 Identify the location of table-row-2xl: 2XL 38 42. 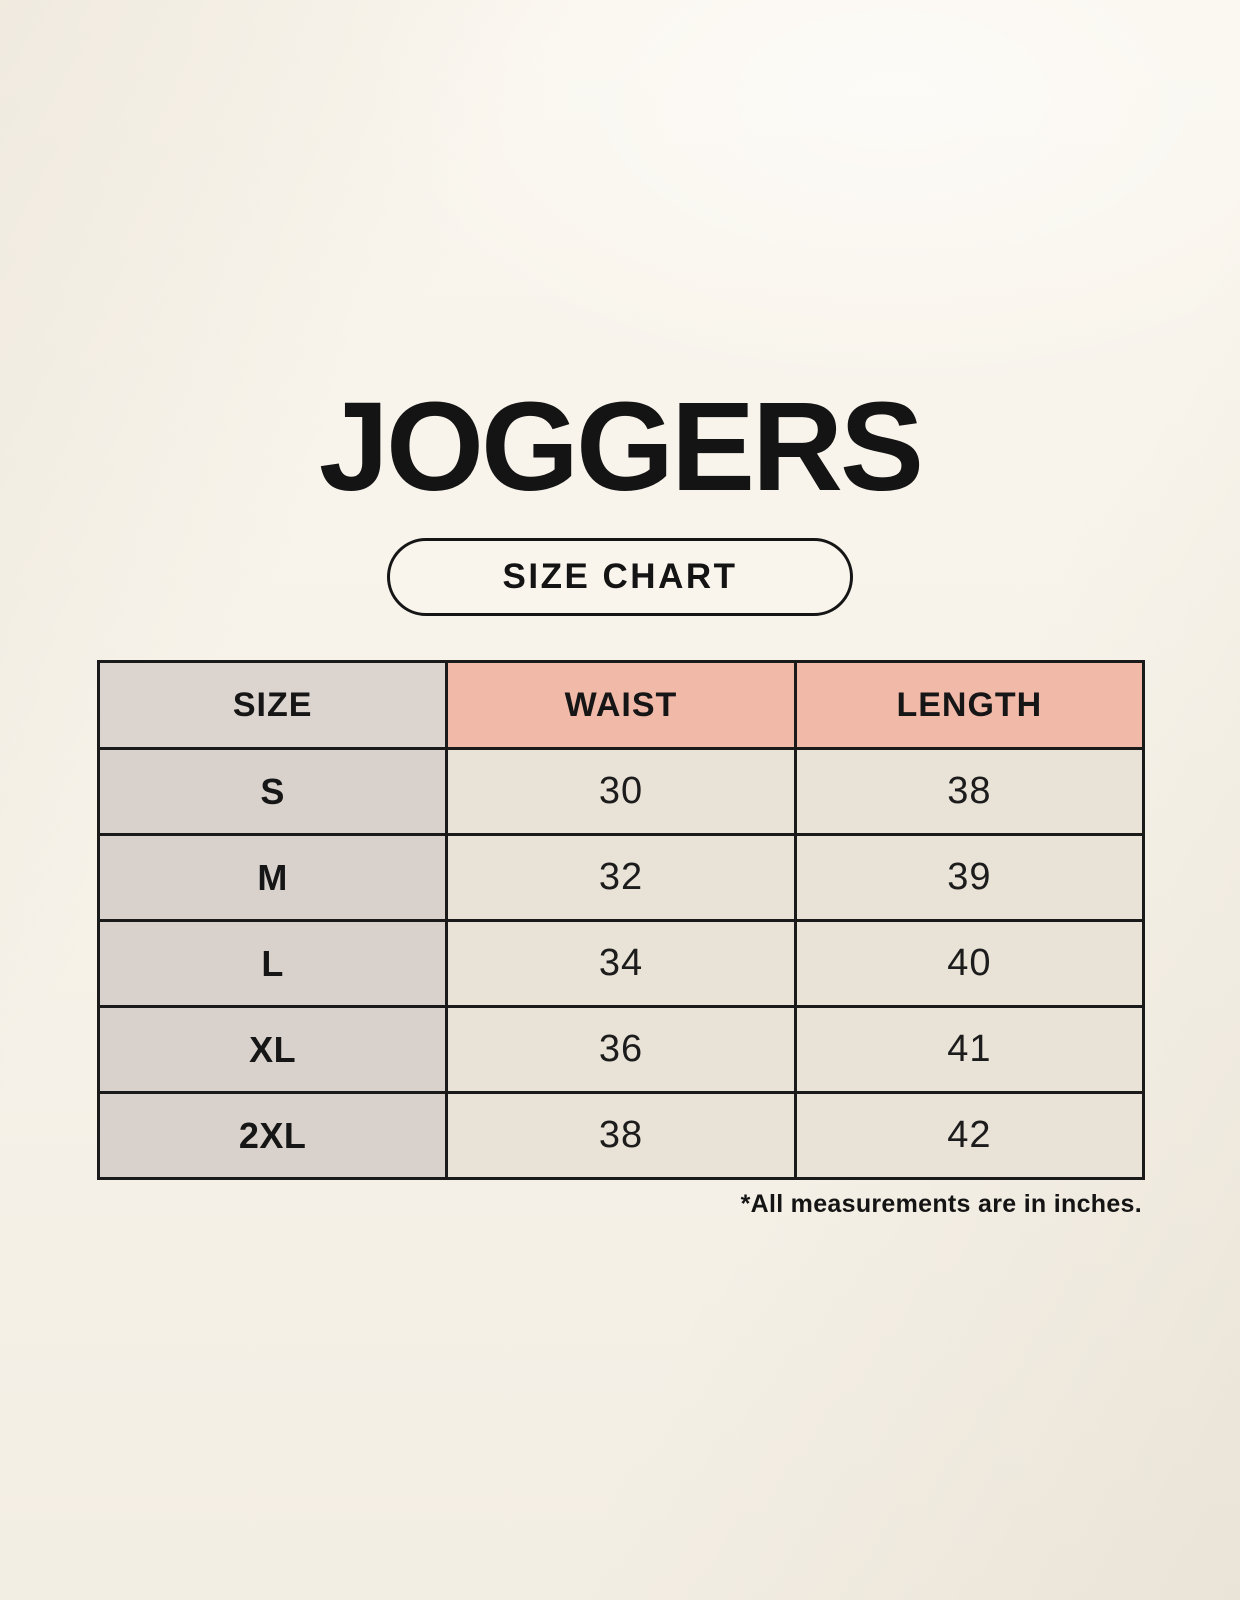
(621, 1135).